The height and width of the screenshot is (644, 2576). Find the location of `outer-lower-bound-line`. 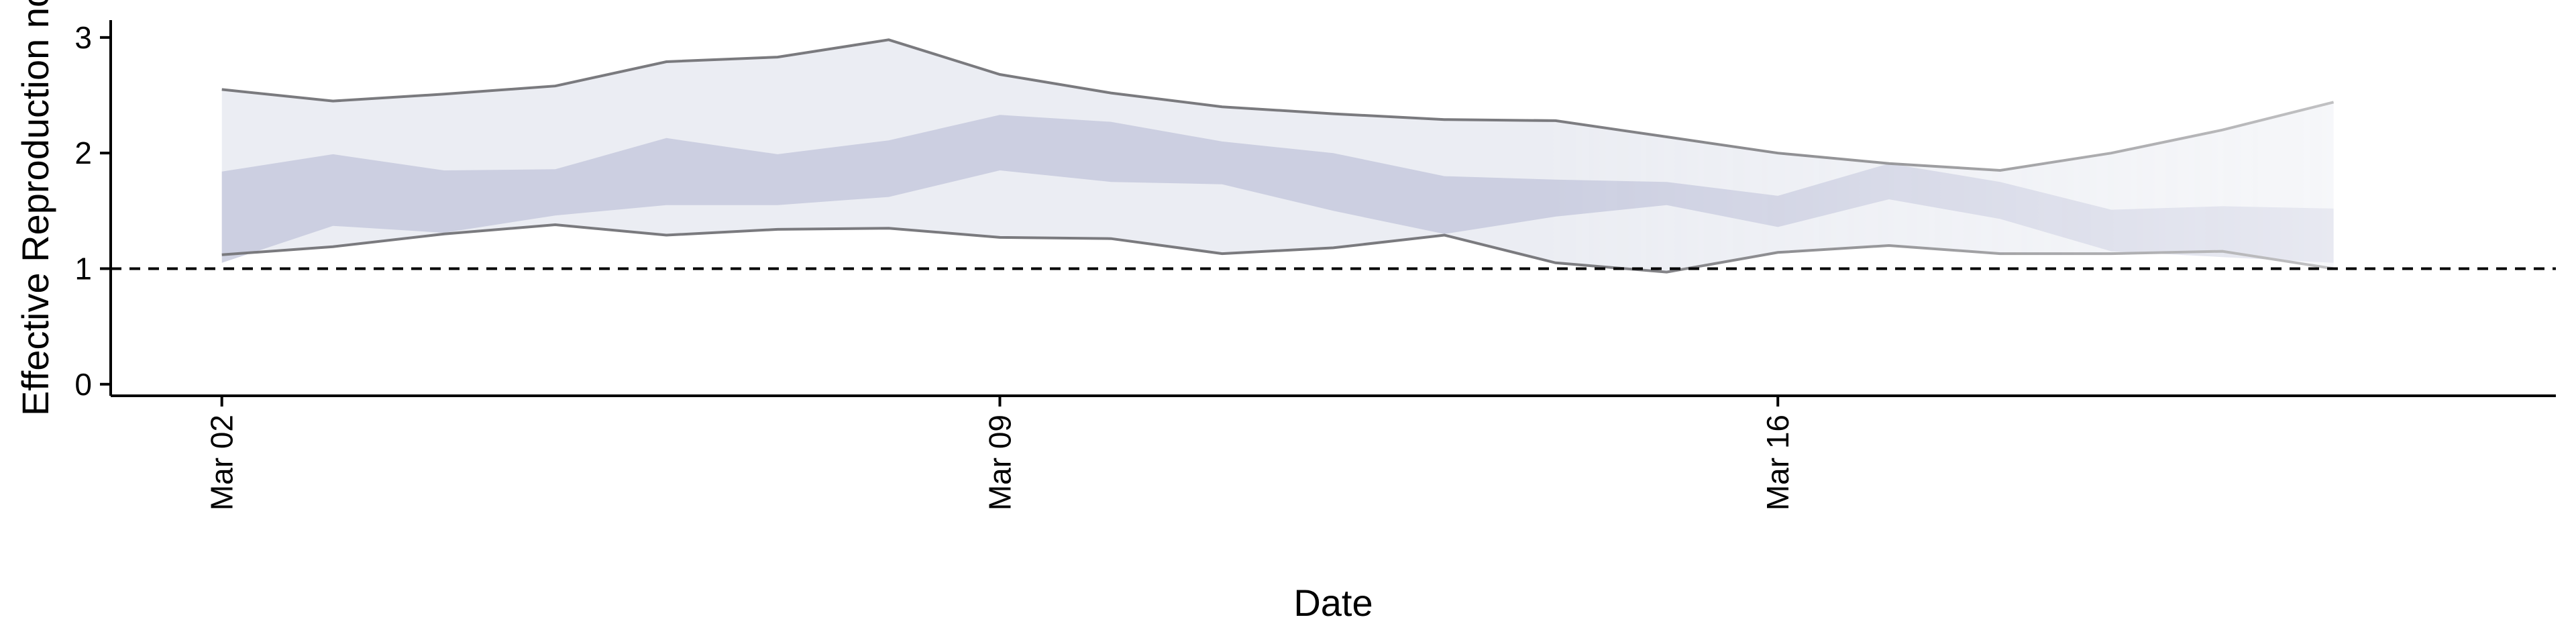

outer-lower-bound-line is located at coordinates (1277, 248).